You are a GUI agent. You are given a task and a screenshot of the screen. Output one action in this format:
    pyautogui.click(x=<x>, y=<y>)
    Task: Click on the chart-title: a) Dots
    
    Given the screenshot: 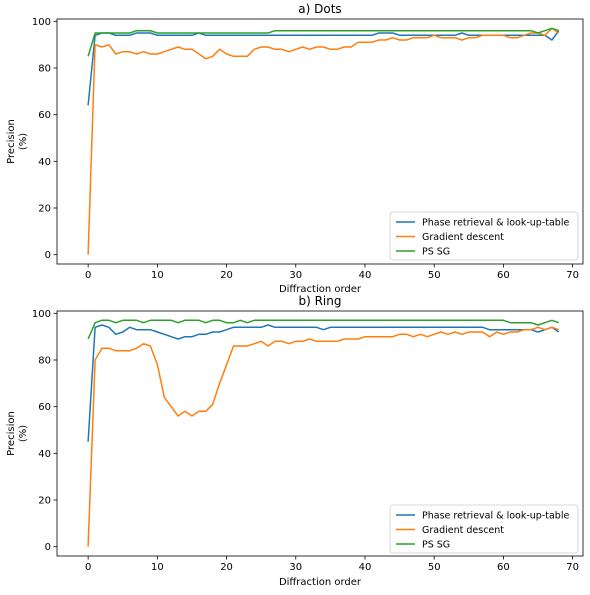 What is the action you would take?
    pyautogui.click(x=319, y=9)
    